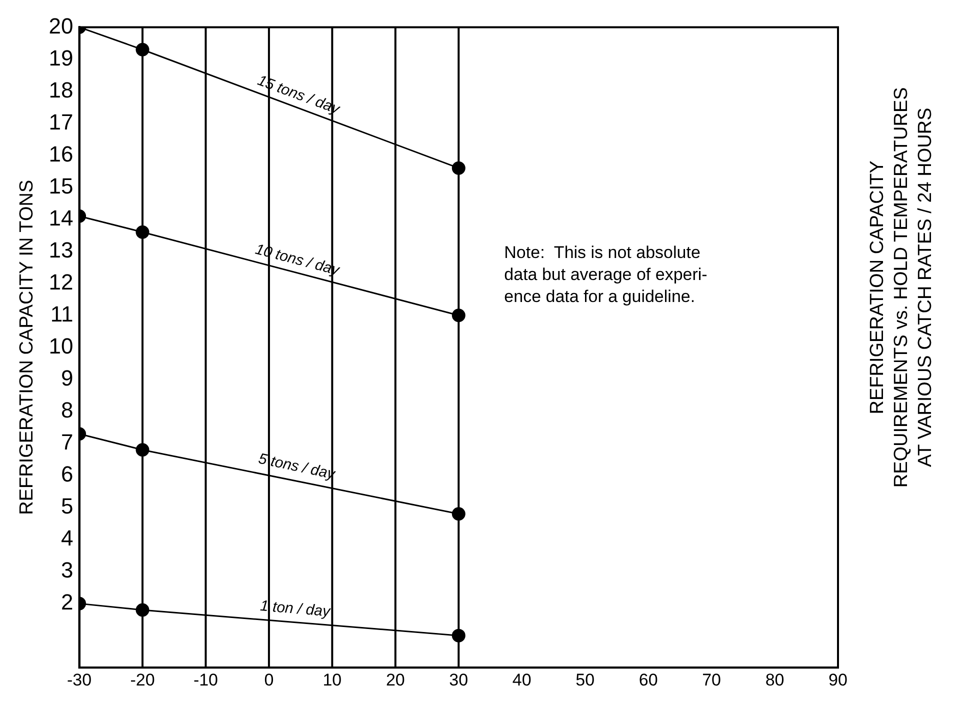 The width and height of the screenshot is (961, 709). Describe the element at coordinates (712, 680) in the screenshot. I see `x-tick-label: 70` at that location.